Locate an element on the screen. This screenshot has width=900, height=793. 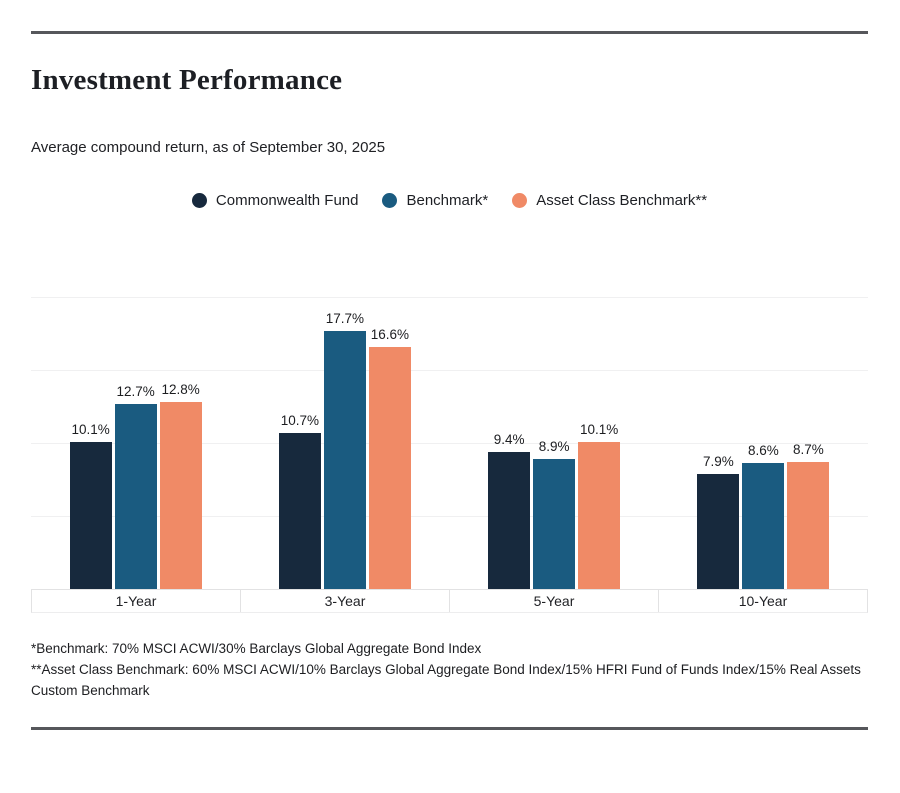
bar-value-label: 17.7% is located at coordinates (345, 318).